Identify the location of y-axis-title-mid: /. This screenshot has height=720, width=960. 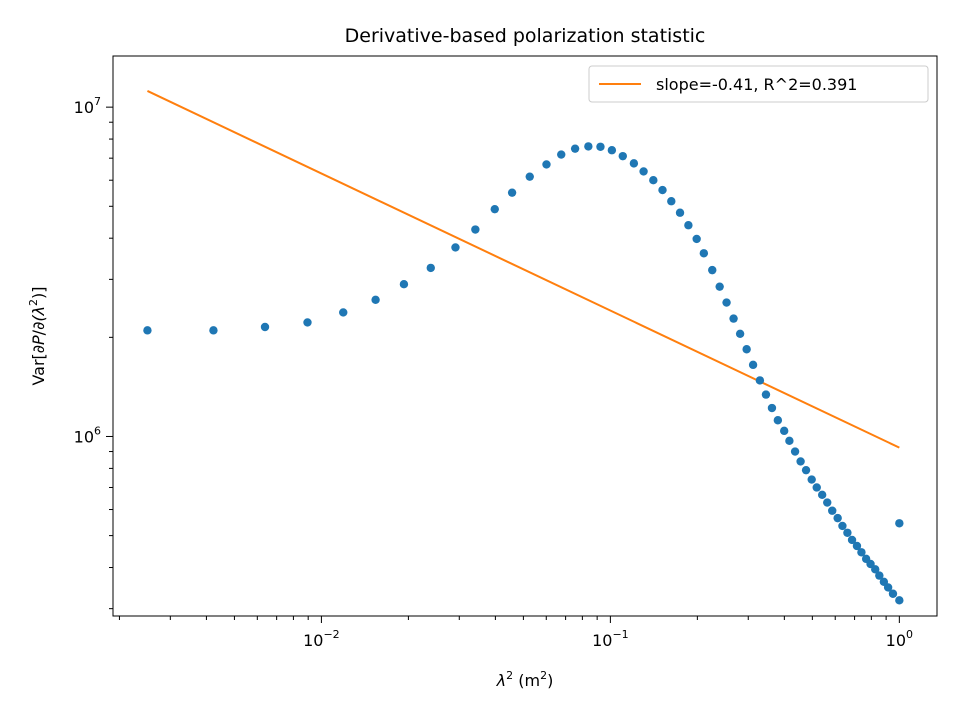
(38, 332).